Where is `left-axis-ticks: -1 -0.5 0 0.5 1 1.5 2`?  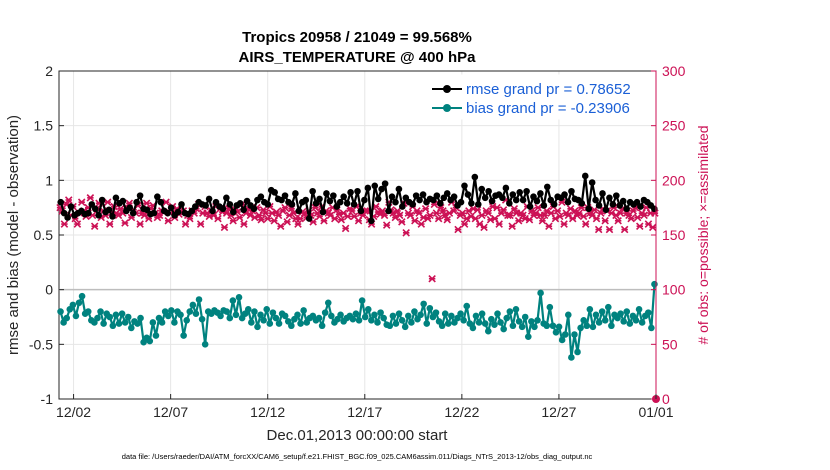
left-axis-ticks: -1 -0.5 0 0.5 1 1.5 2 is located at coordinates (46, 235).